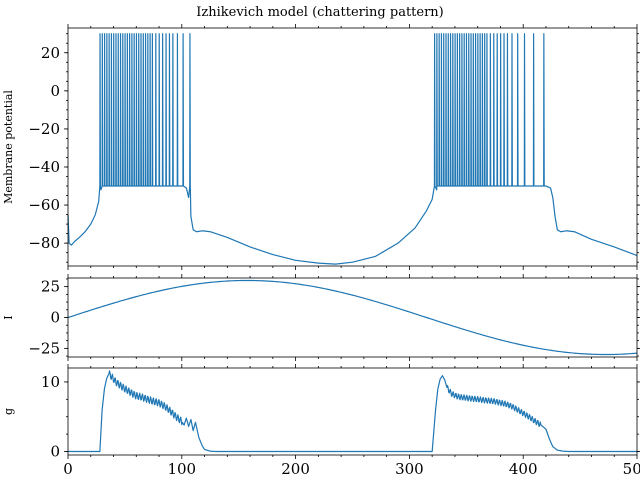 This screenshot has height=480, width=640. I want to click on x-tick-label: 400, so click(523, 469).